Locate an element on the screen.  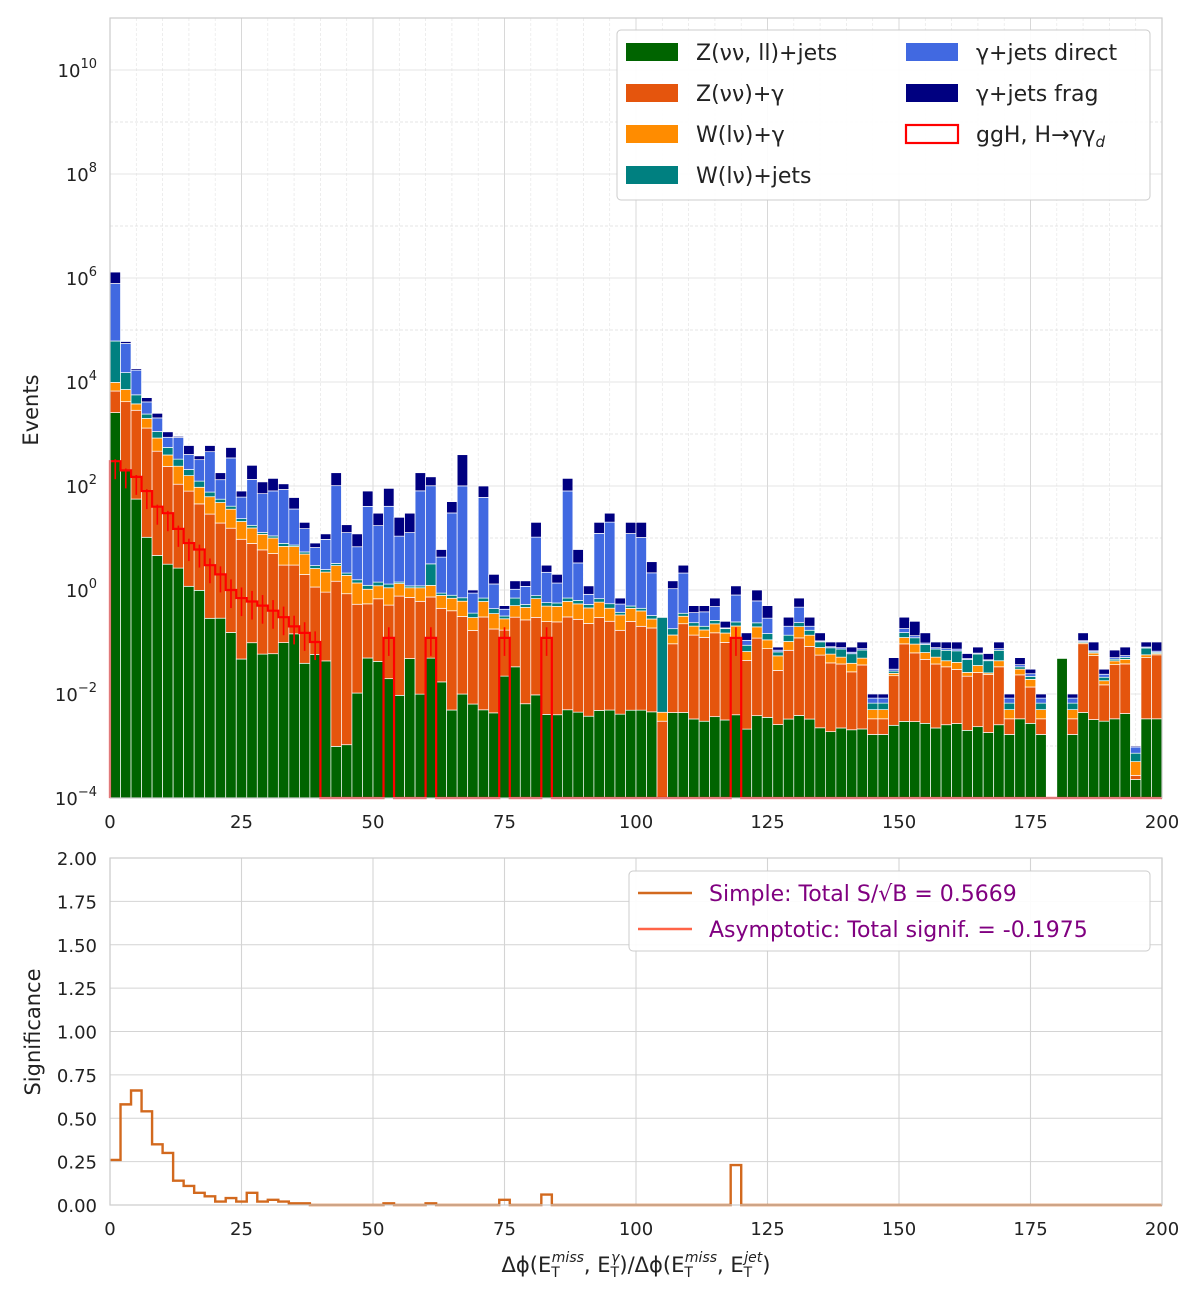
legend-swatch is located at coordinates (652, 52).